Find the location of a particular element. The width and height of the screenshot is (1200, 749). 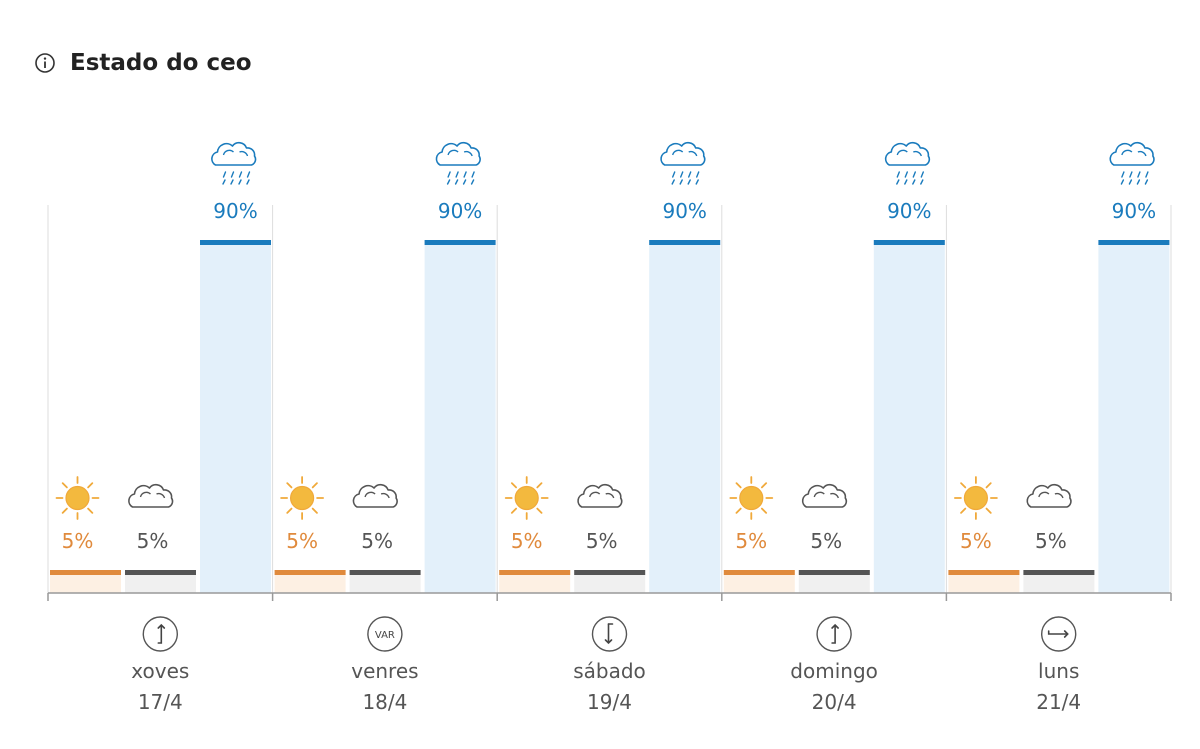

chart-title: Estado do ceo is located at coordinates (161, 63).